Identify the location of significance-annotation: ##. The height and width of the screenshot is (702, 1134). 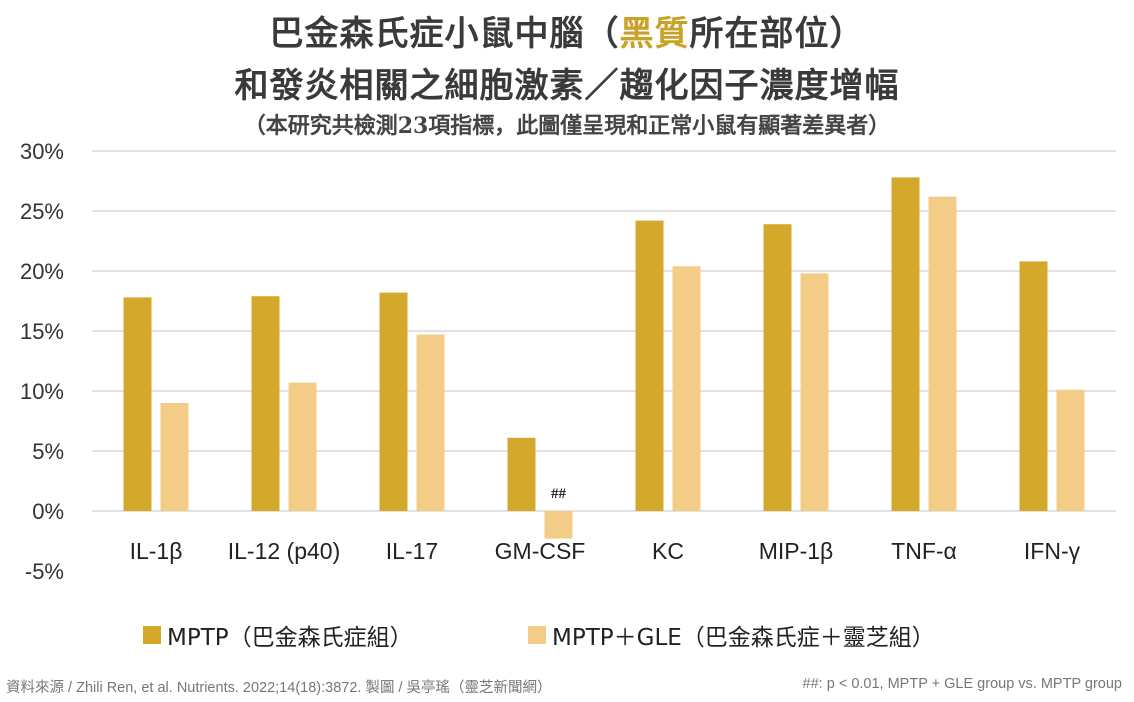
(559, 494).